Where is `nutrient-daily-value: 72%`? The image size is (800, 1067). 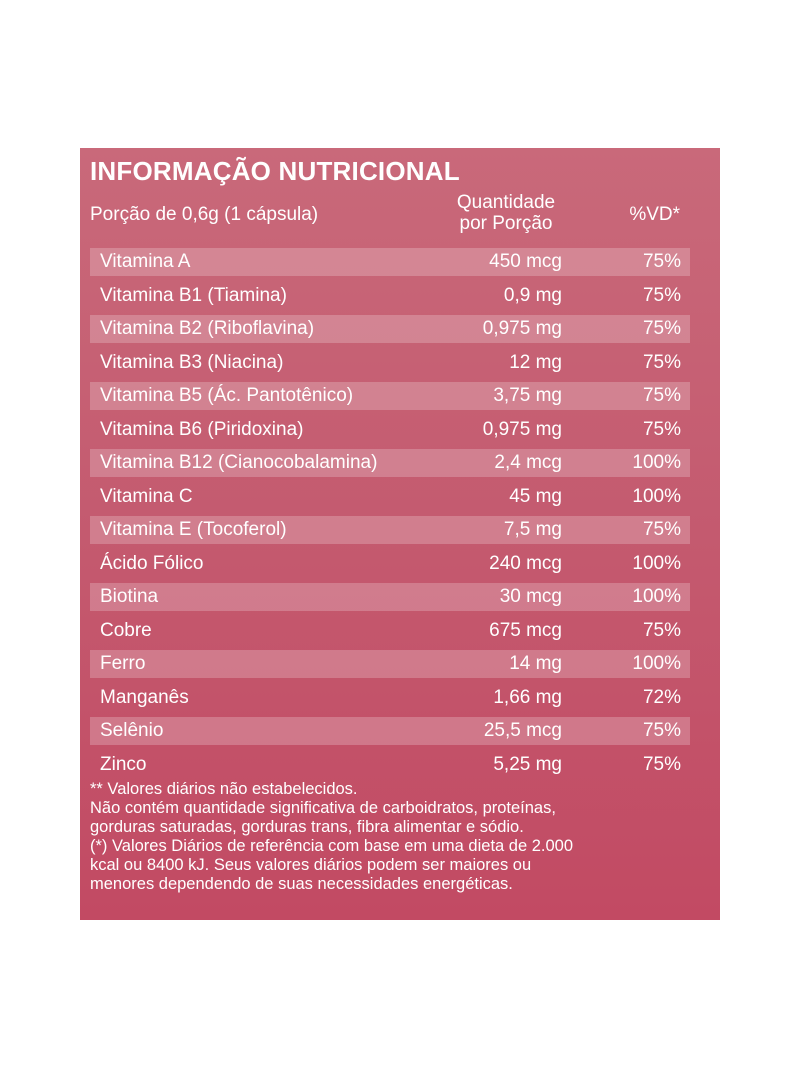 nutrient-daily-value: 72% is located at coordinates (661, 697).